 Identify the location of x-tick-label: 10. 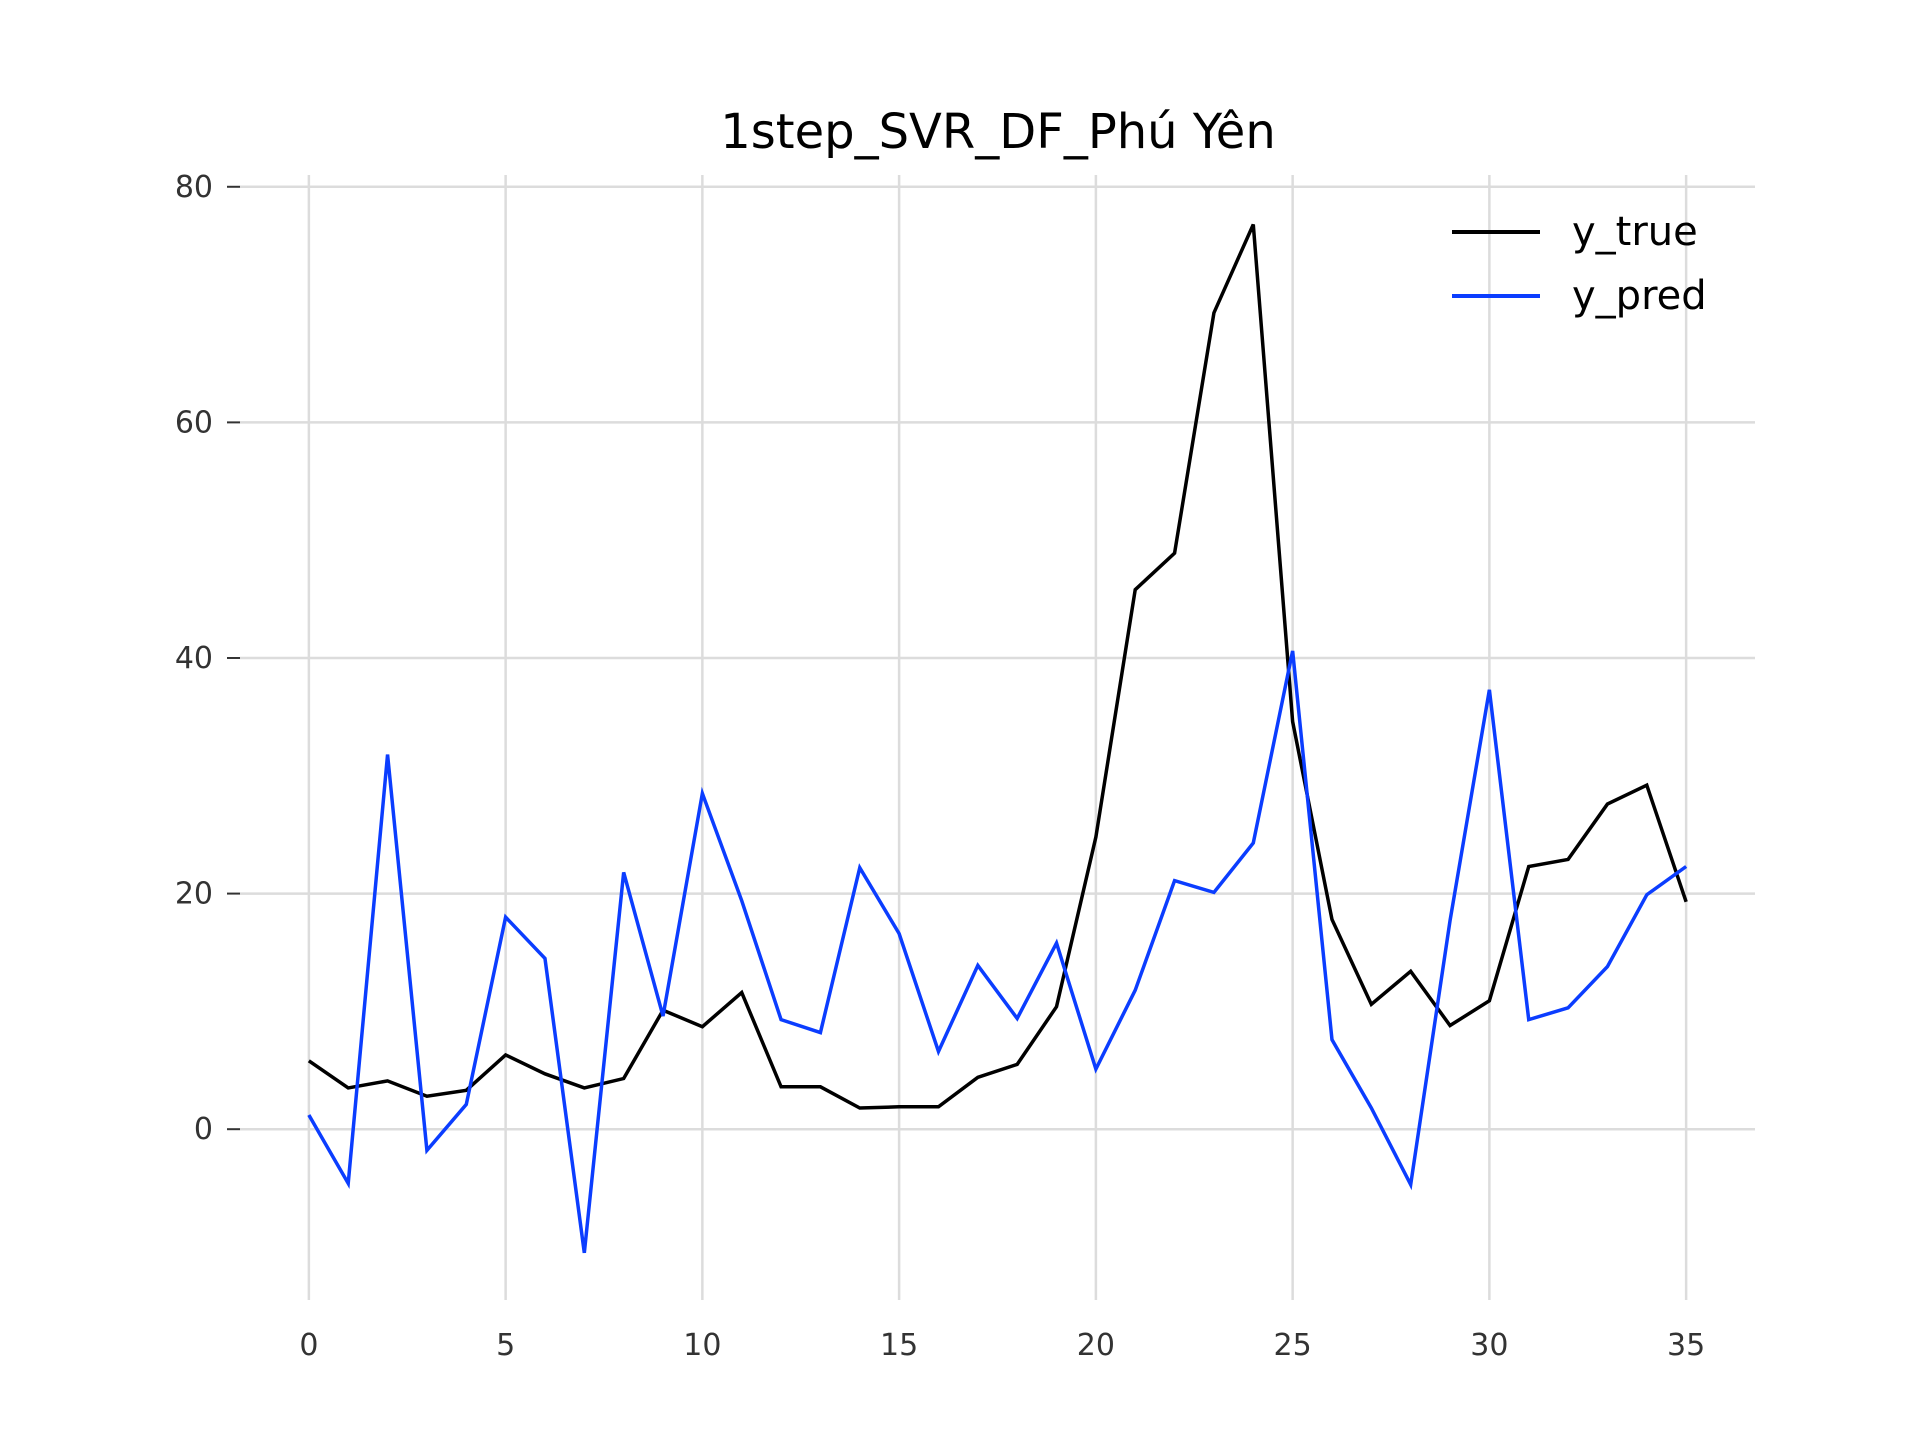
(702, 1345).